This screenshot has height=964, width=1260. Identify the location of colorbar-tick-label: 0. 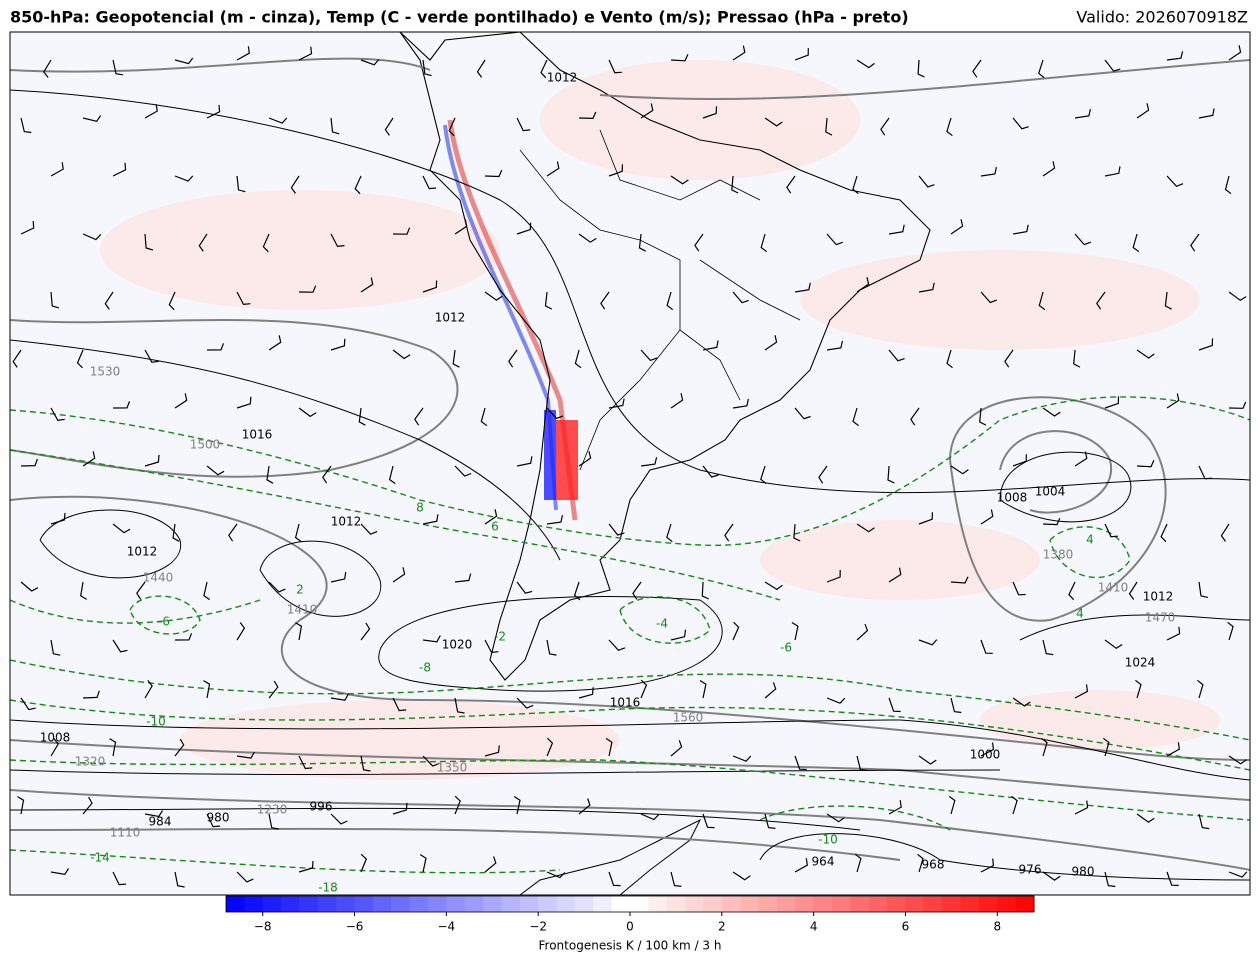
(630, 927).